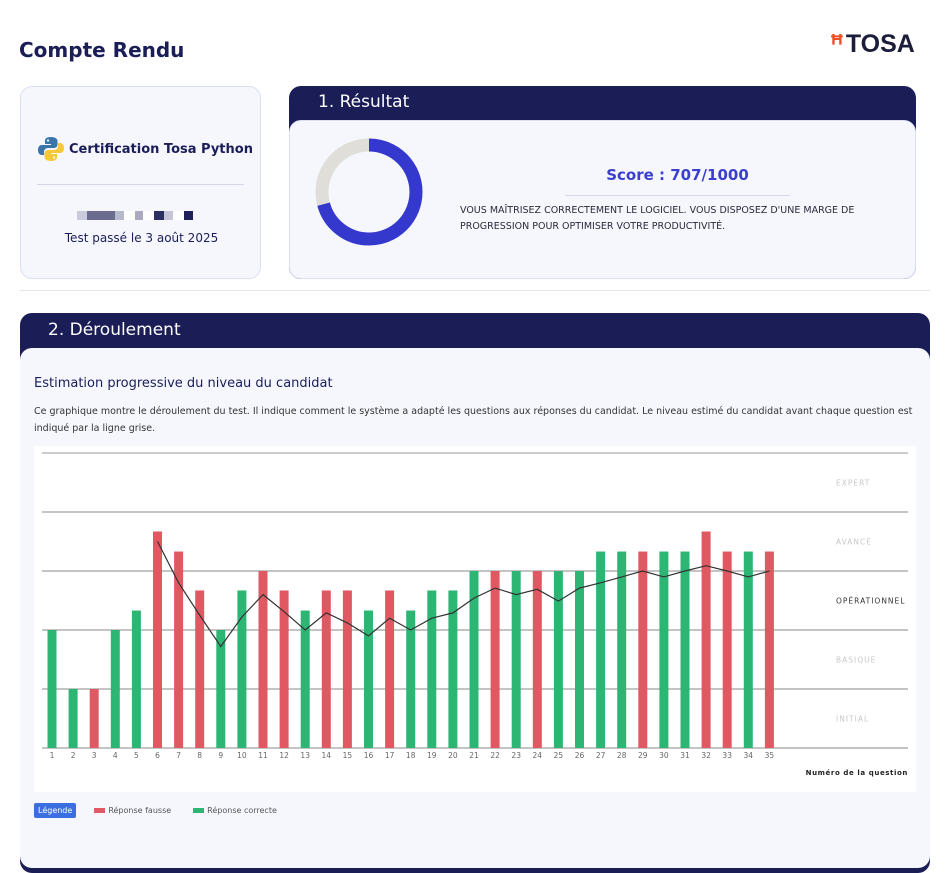 The height and width of the screenshot is (873, 945). I want to click on test-date: Test passé le 3 août 2025, so click(141, 238).